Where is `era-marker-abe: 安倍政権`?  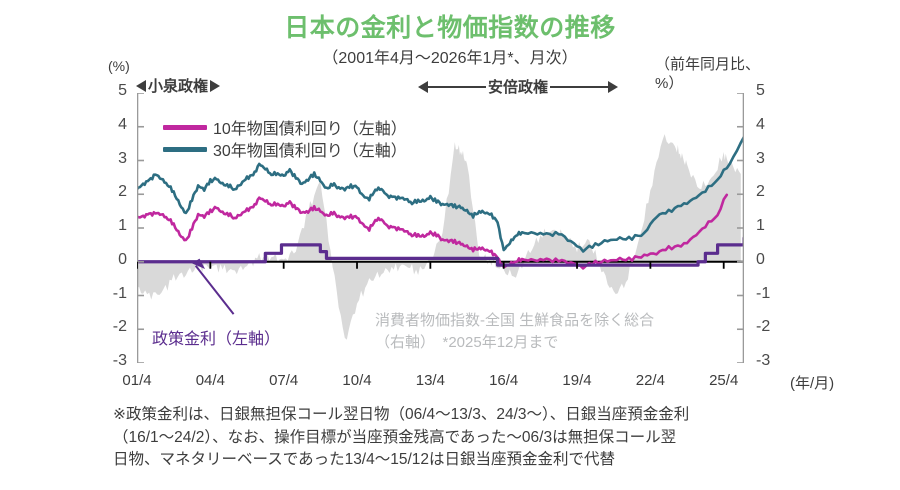
era-marker-abe: 安倍政権 is located at coordinates (518, 86).